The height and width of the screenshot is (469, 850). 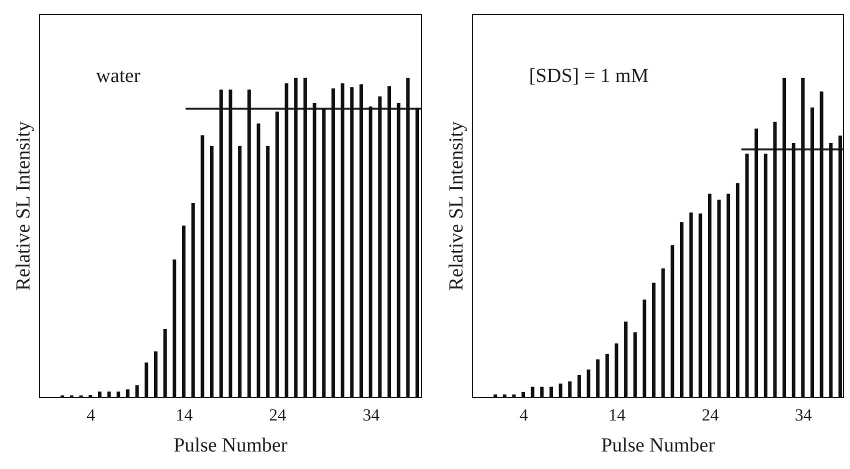 What do you see at coordinates (118, 76) in the screenshot?
I see `annotation: water` at bounding box center [118, 76].